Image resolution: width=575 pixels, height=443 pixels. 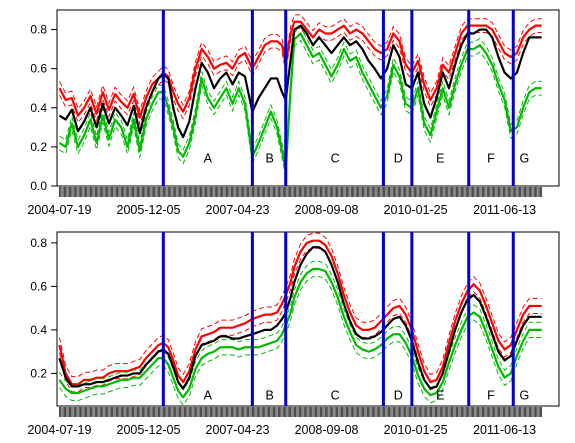 I want to click on y-tick-label: 0.0, so click(x=38, y=186).